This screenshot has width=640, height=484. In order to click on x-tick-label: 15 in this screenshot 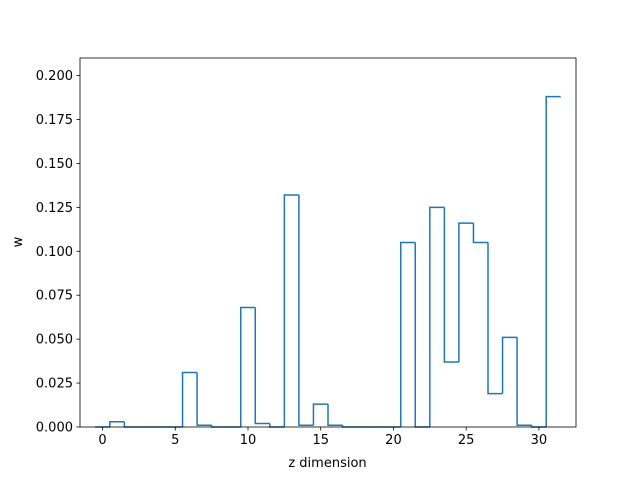, I will do `click(320, 440)`.